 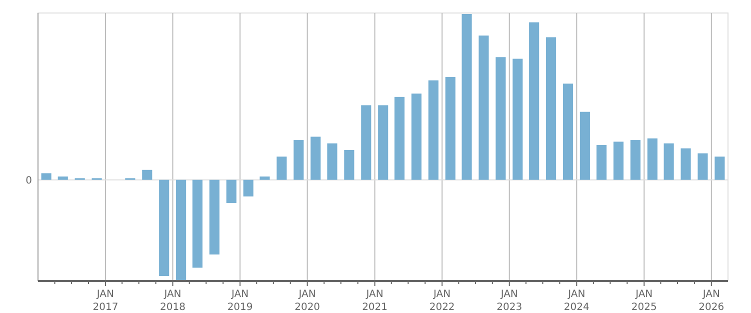 What do you see at coordinates (442, 301) in the screenshot?
I see `x-tick-label: JAN 2022` at bounding box center [442, 301].